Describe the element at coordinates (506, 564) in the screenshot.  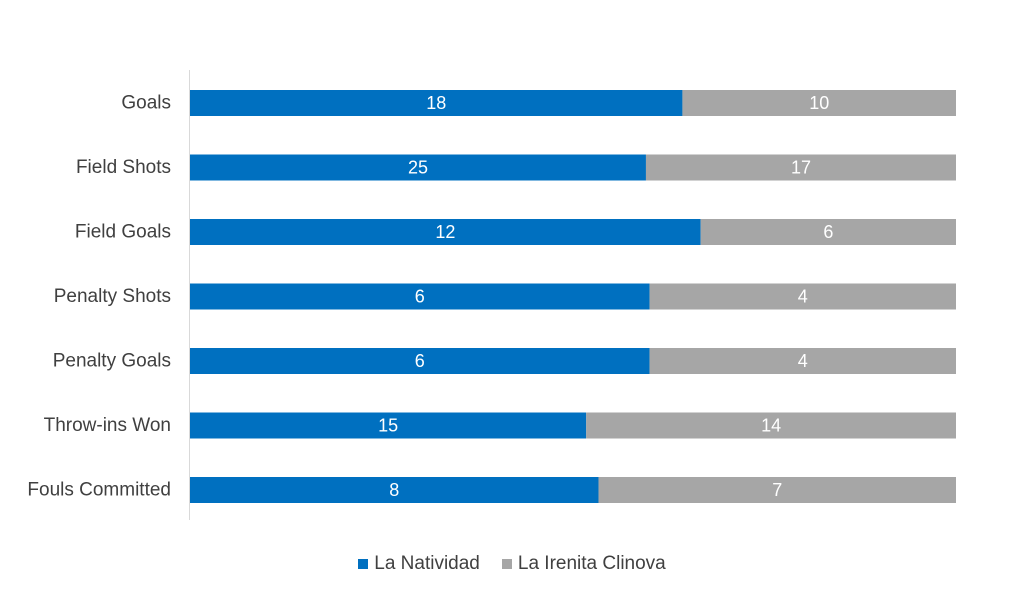
I see `legend-swatch-la-irenita-clinova` at that location.